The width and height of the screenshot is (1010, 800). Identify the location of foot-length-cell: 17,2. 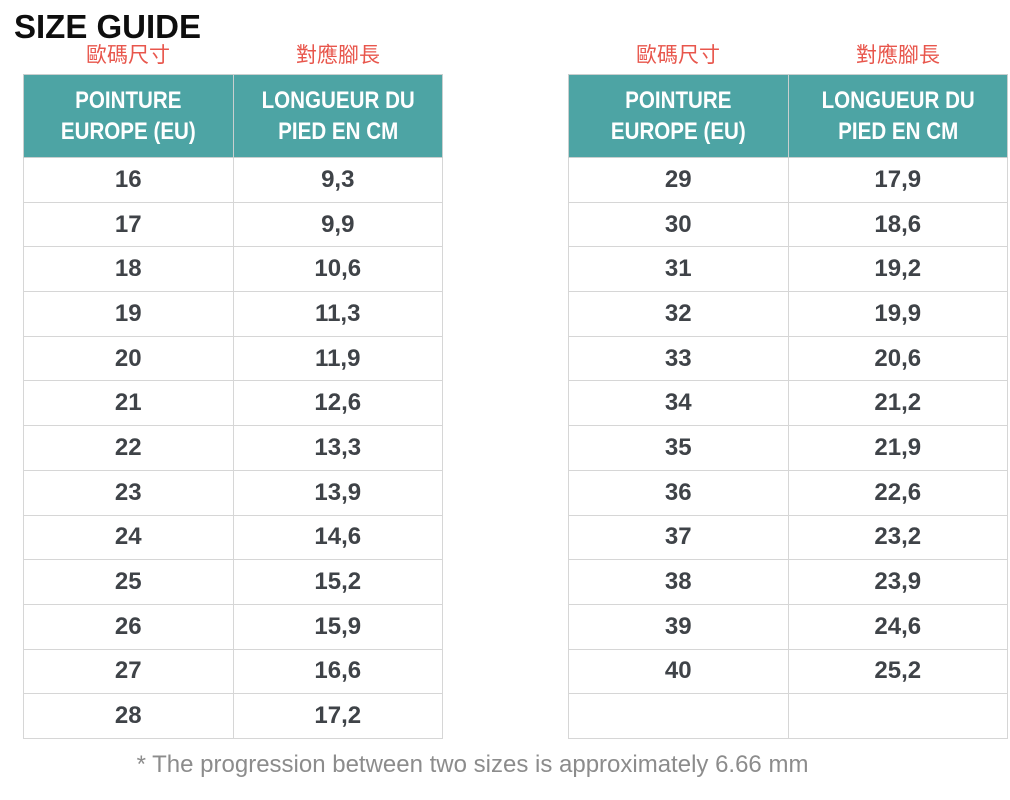
(337, 716).